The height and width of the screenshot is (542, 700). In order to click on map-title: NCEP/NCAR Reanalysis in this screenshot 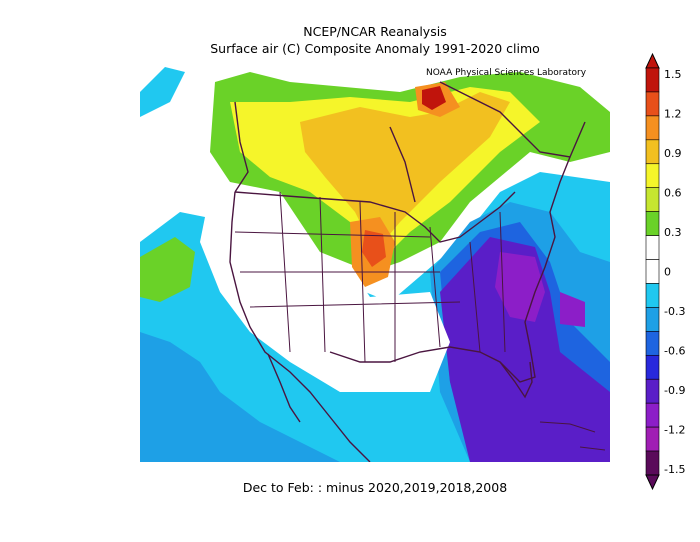, I will do `click(375, 31)`.